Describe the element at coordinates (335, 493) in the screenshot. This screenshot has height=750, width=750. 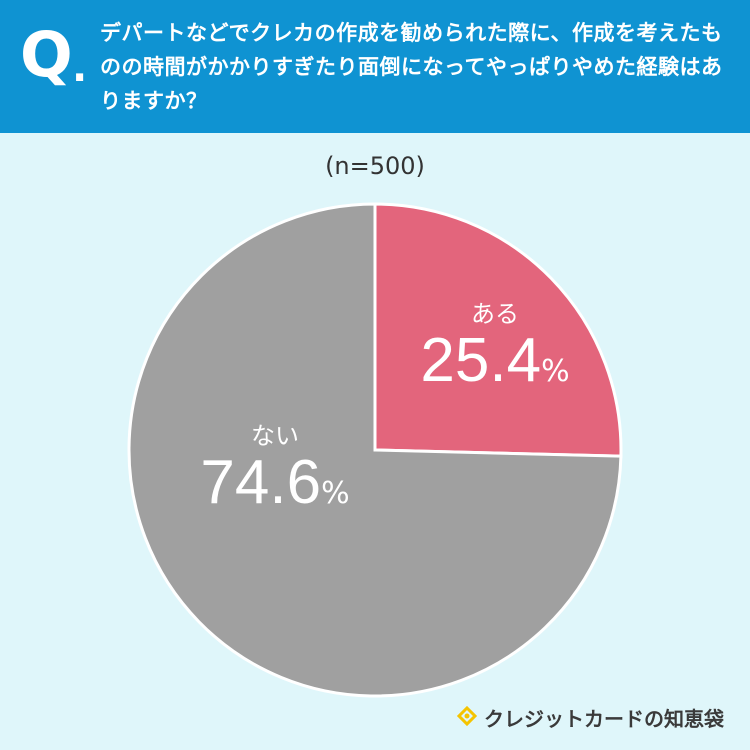
I see `slice-unit-nai: %` at that location.